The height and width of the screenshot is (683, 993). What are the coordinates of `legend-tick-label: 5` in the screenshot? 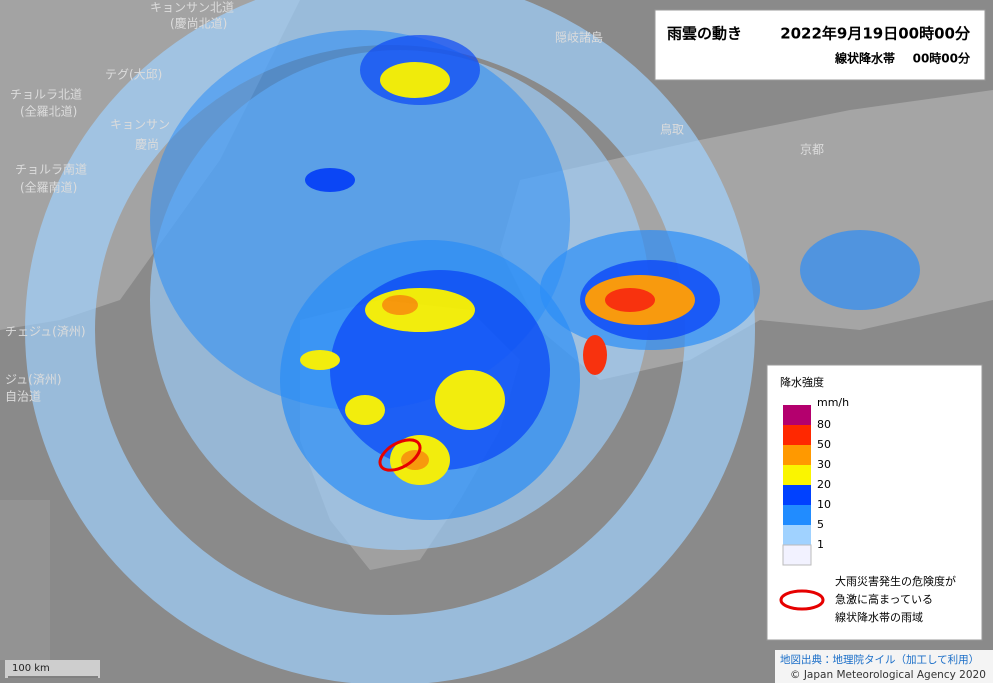 It's located at (820, 524).